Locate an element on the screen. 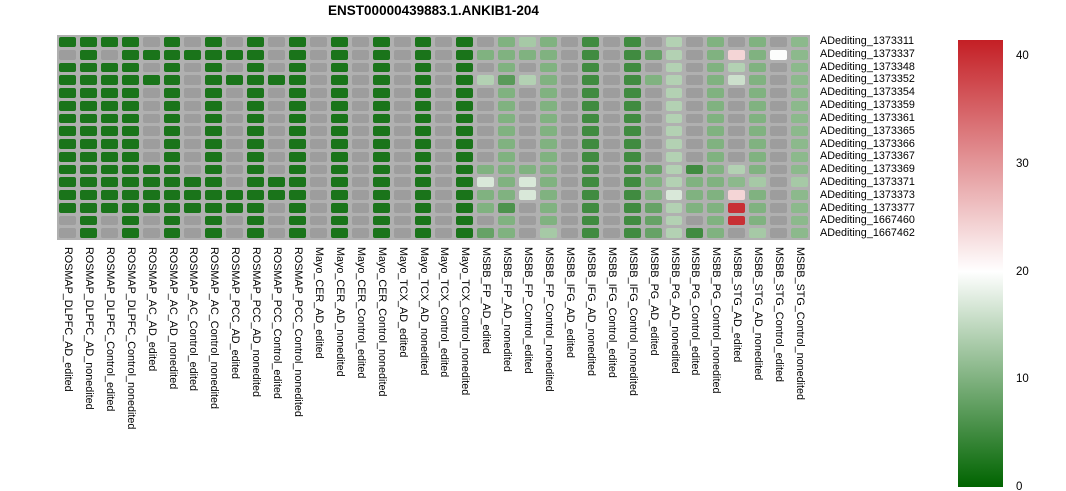 This screenshot has height=491, width=1066. column-label: ROSMAP_AC_Control_nonedited is located at coordinates (214, 328).